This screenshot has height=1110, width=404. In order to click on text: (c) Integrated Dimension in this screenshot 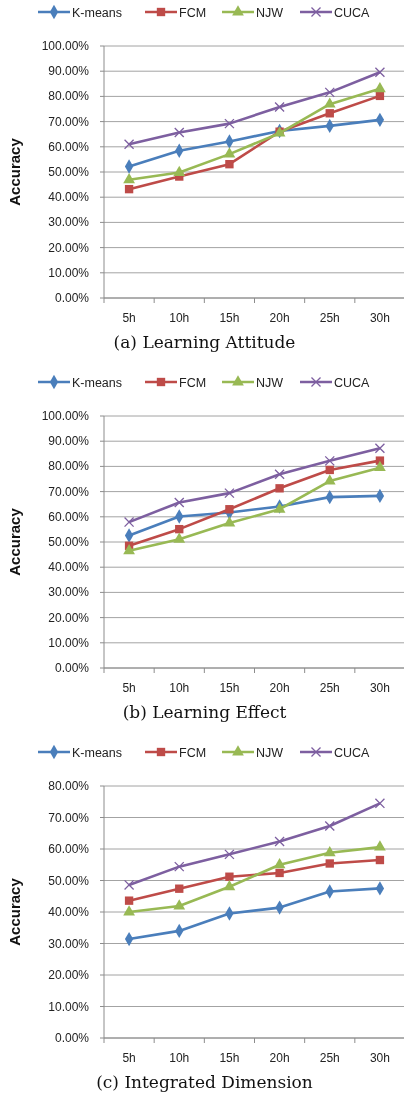, I will do `click(204, 1082)`.